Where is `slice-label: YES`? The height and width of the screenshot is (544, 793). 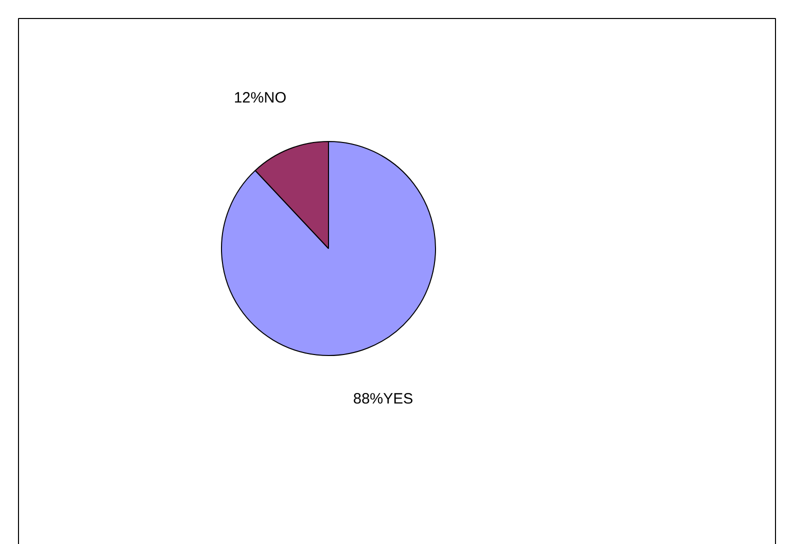
slice-label: YES is located at coordinates (398, 399).